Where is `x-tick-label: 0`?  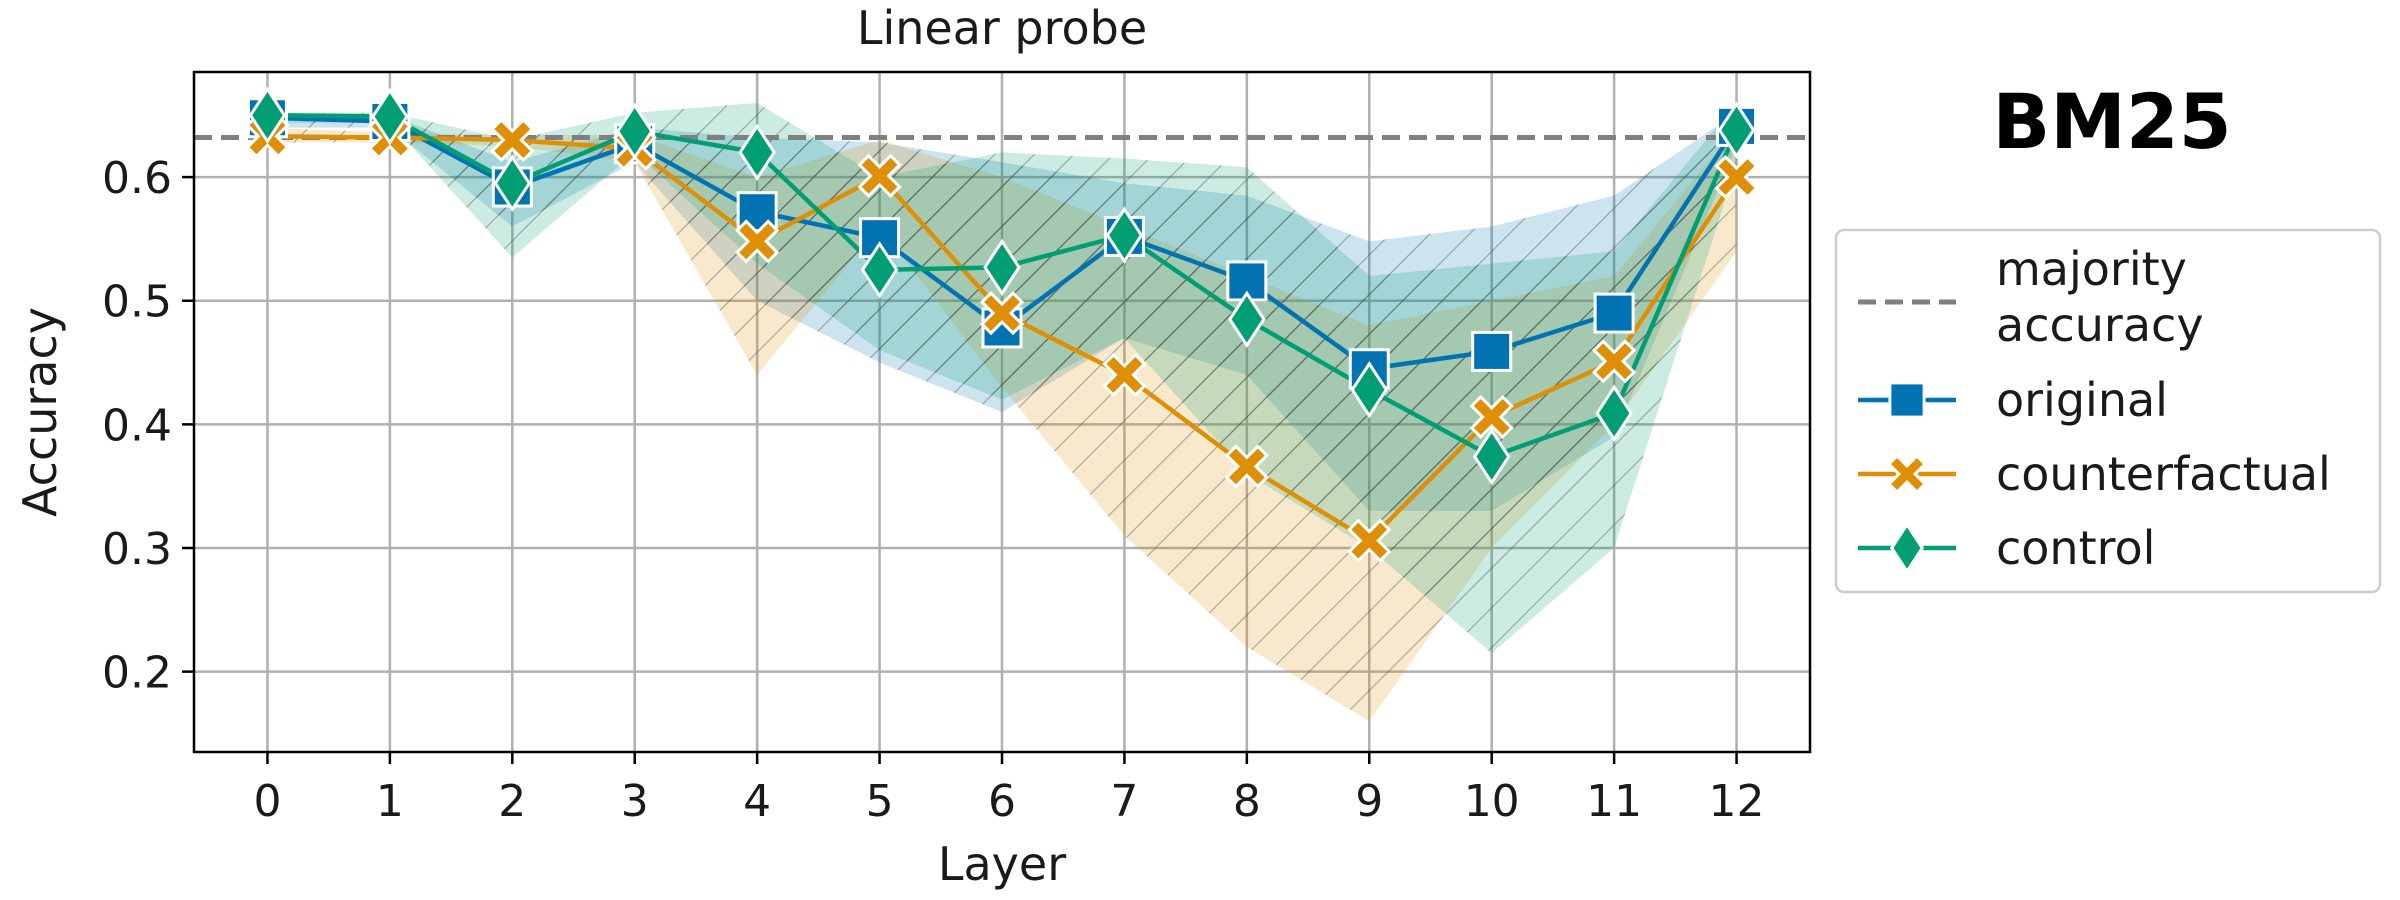 x-tick-label: 0 is located at coordinates (267, 801).